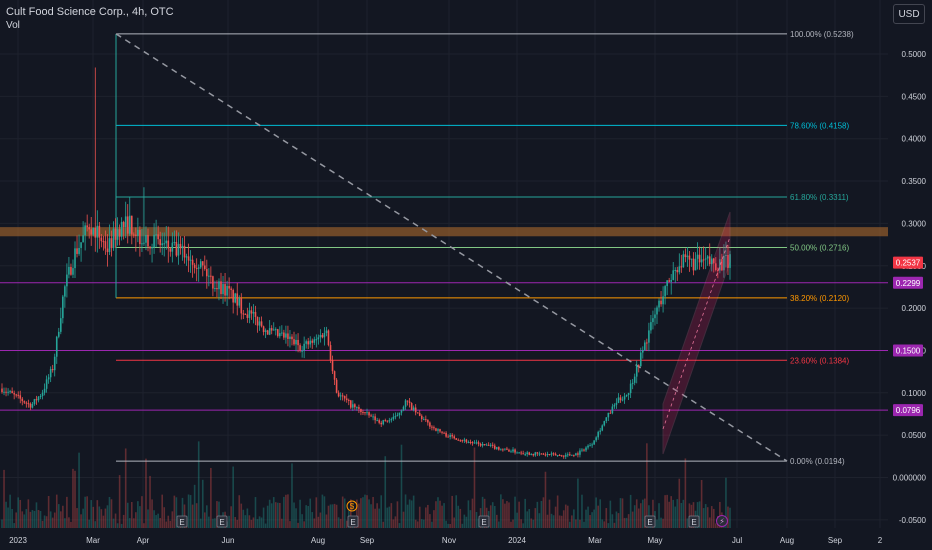 The height and width of the screenshot is (550, 932). What do you see at coordinates (13, 25) in the screenshot?
I see `volume-indicator-label: Vol` at bounding box center [13, 25].